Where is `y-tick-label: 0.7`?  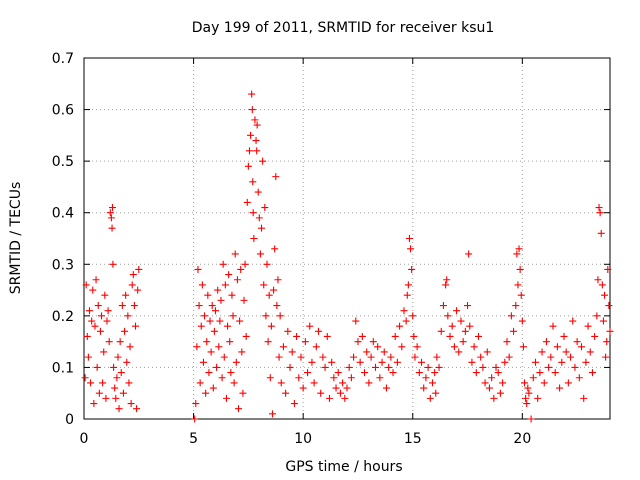
y-tick-label: 0.7 is located at coordinates (63, 59).